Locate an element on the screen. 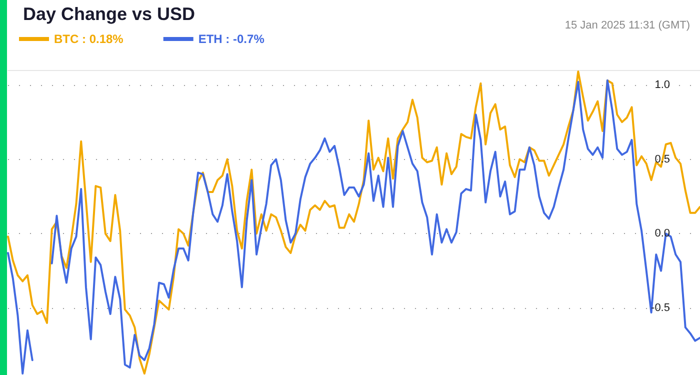 This screenshot has height=375, width=700. y-tick-label: 1.0 is located at coordinates (662, 84).